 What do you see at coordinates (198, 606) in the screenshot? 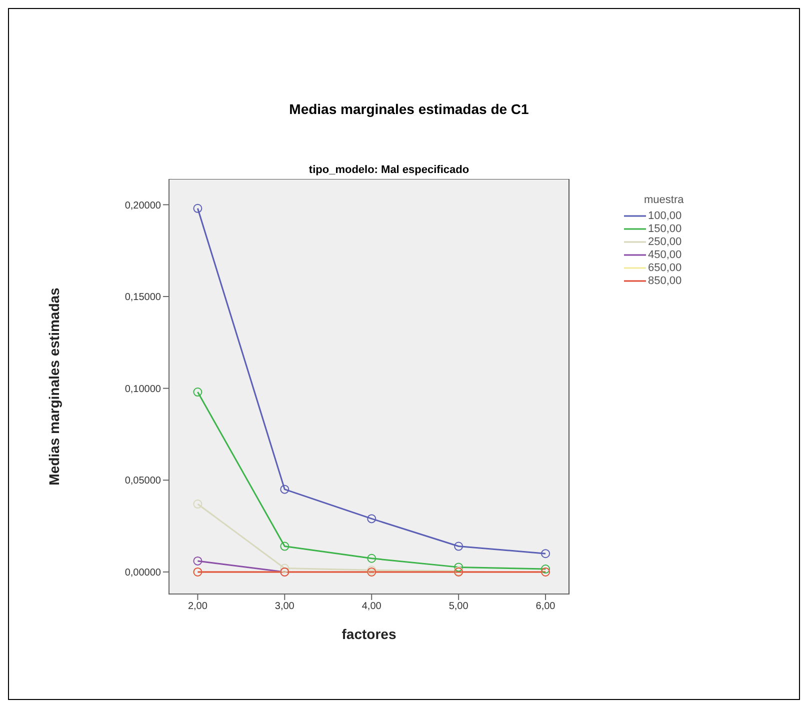
I see `x-tick-label: 2,00` at bounding box center [198, 606].